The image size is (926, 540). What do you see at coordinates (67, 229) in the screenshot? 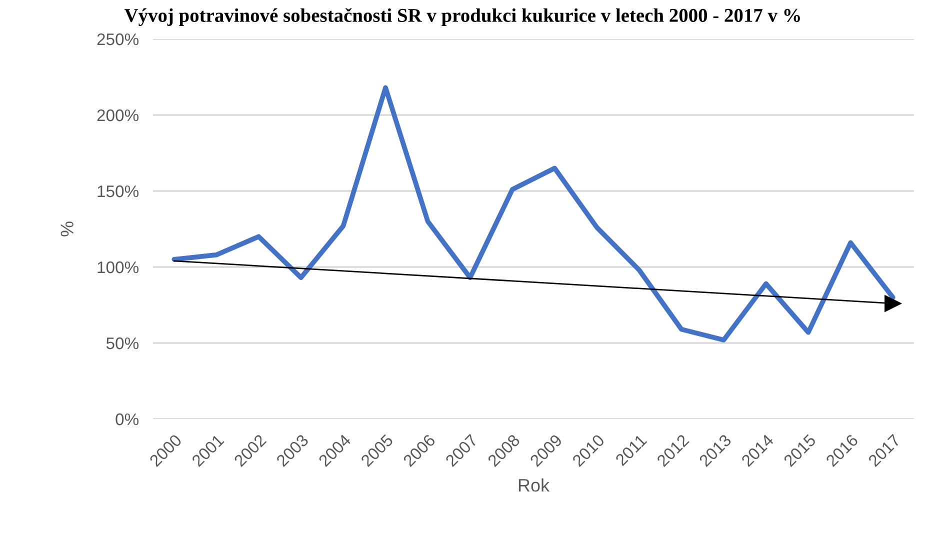
I see `y-axis-title: %` at bounding box center [67, 229].